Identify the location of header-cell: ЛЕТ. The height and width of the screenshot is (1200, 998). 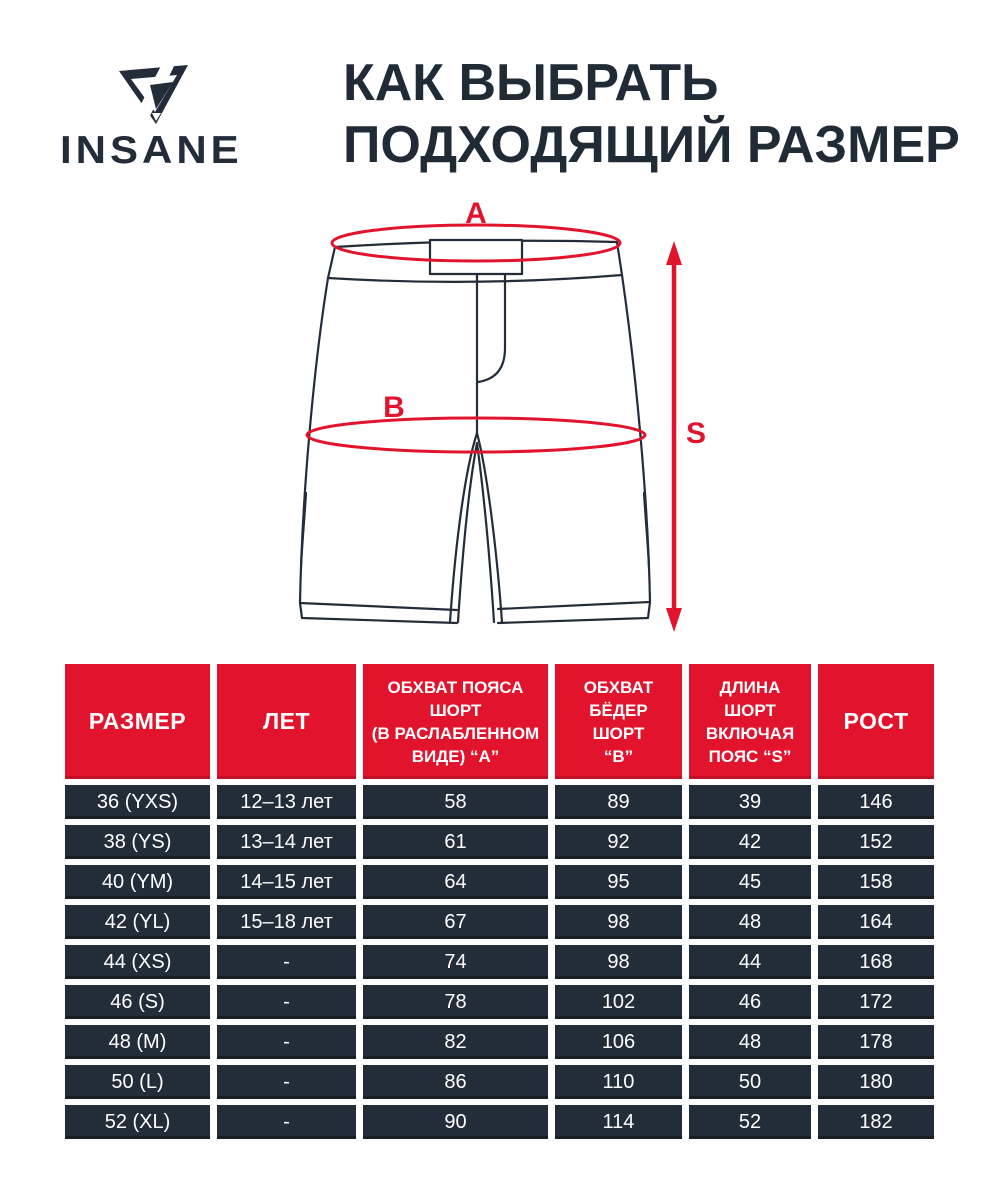
(286, 721).